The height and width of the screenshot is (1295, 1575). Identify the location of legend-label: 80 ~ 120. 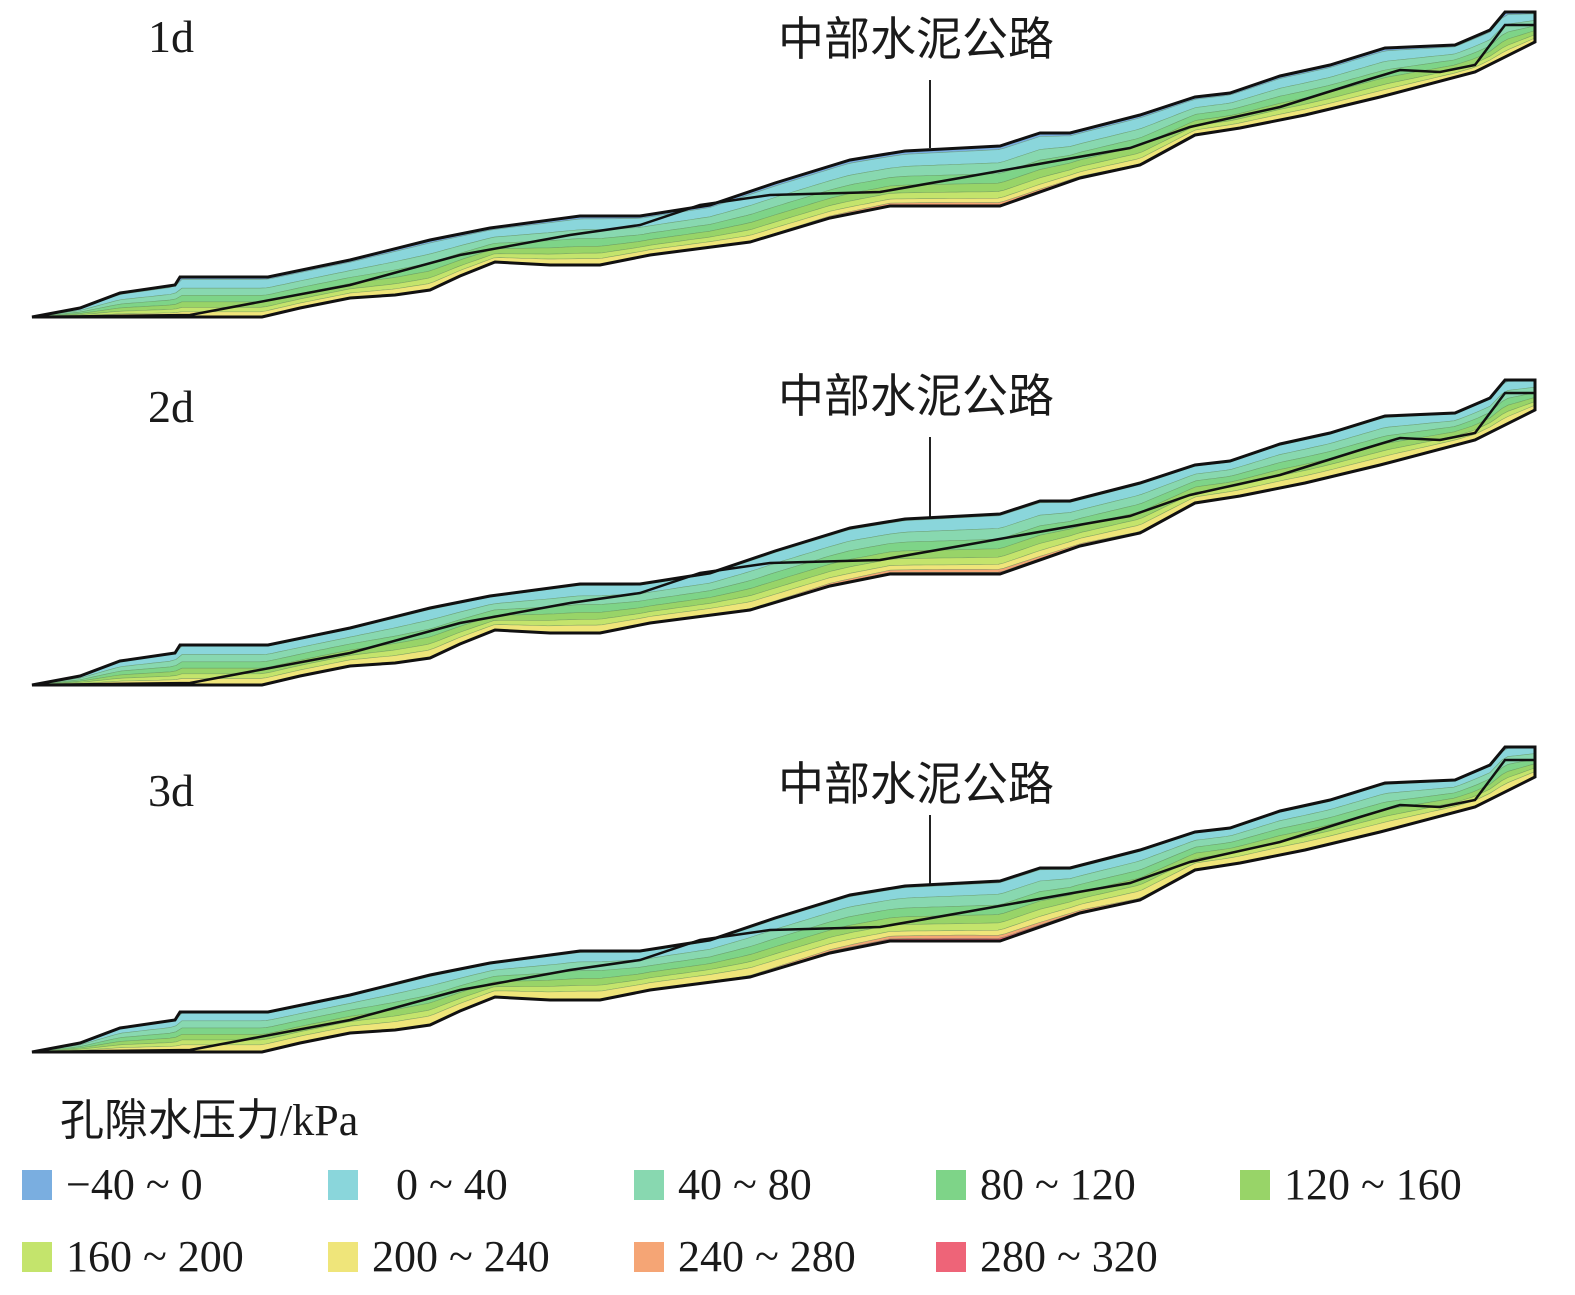
(1058, 1184).